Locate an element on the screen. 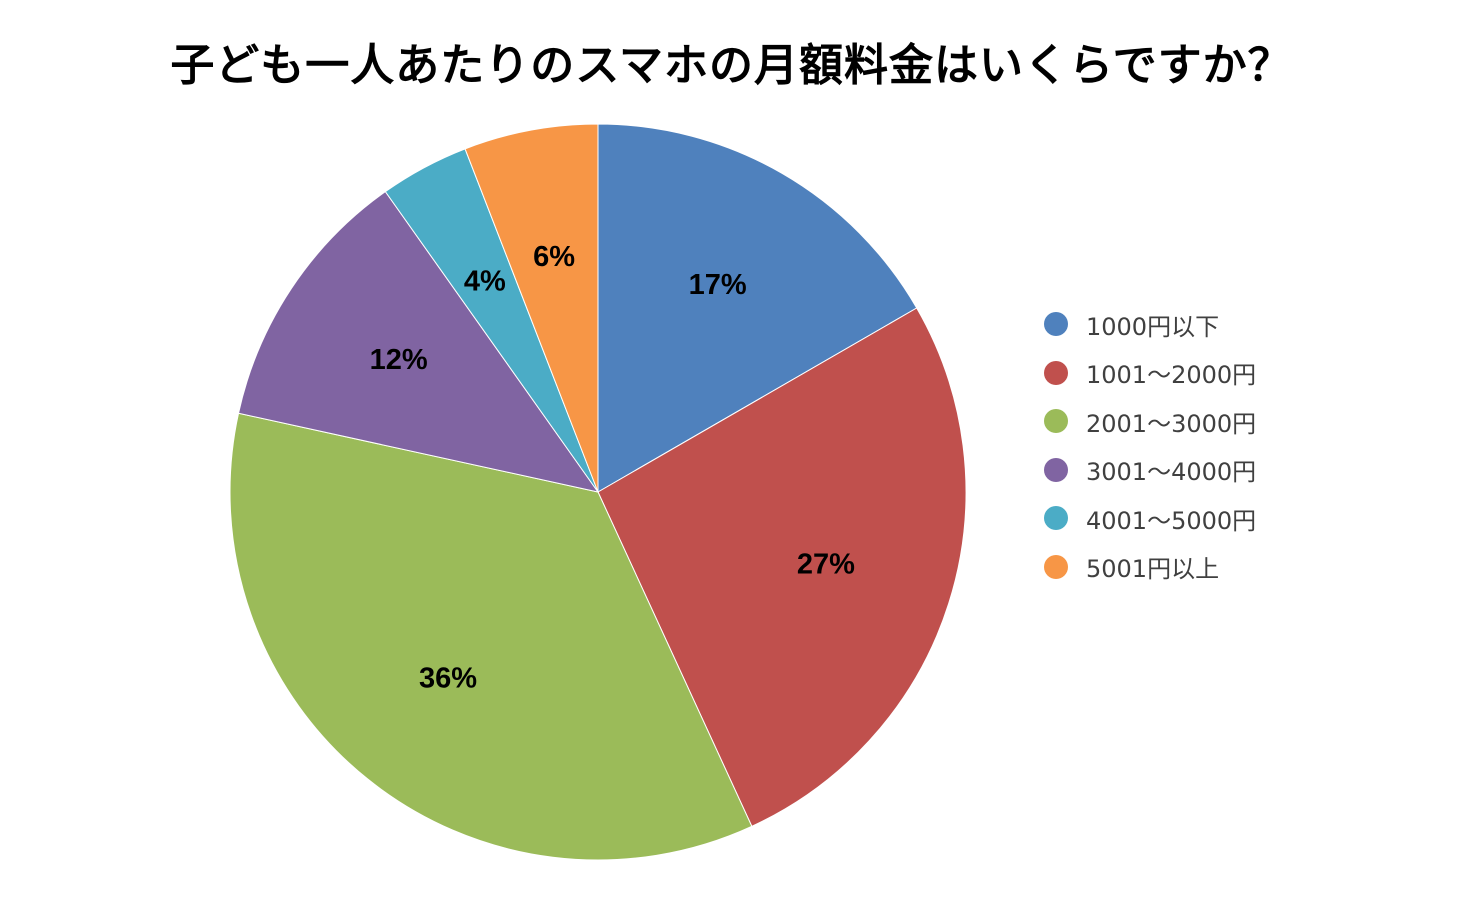  legend-item-2: 1001～2000円 is located at coordinates (1150, 373).